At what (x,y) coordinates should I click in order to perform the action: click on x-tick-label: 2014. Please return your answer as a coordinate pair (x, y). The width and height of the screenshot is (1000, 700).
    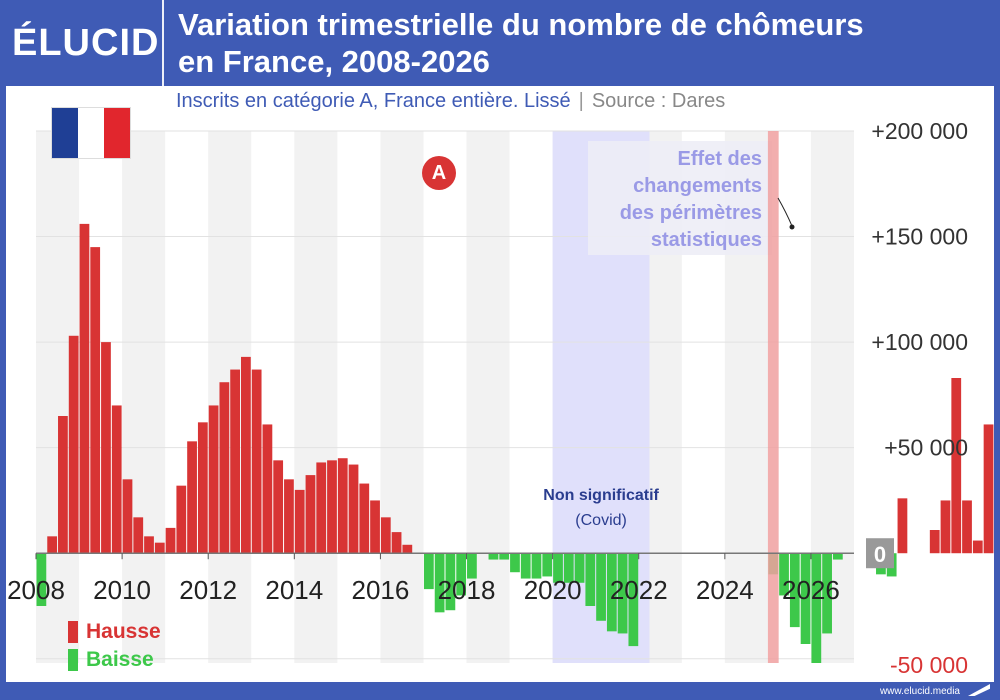
    Looking at the image, I should click on (294, 590).